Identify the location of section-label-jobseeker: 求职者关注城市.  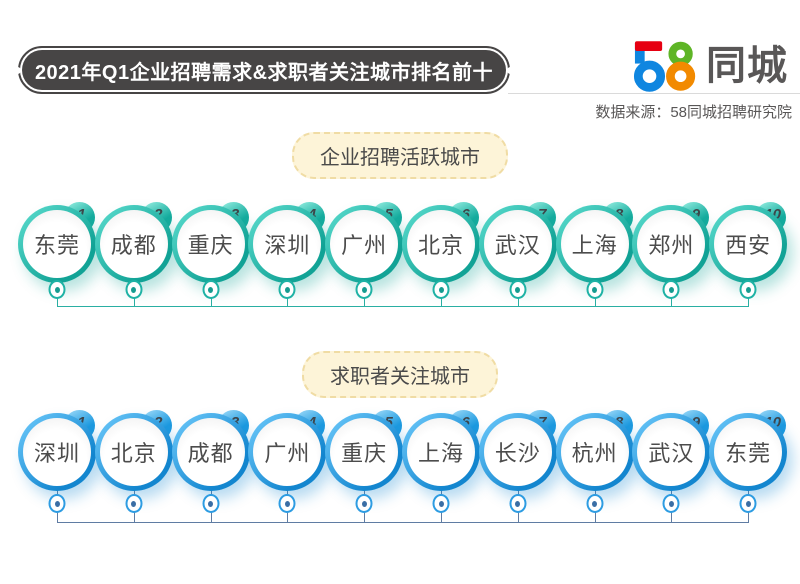
(400, 374).